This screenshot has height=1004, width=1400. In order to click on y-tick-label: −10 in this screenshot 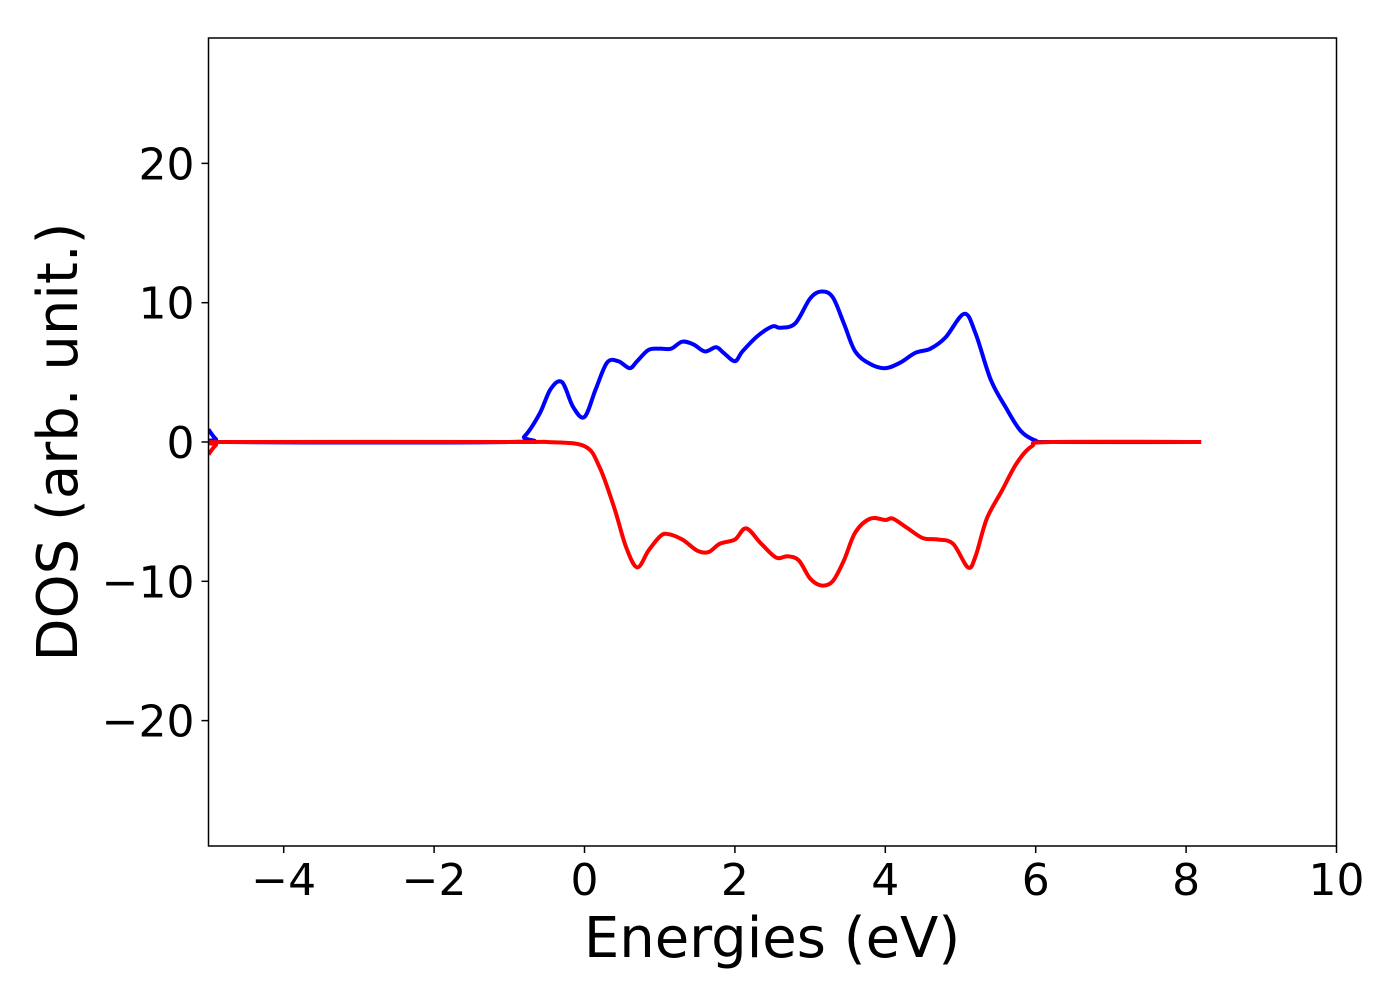, I will do `click(148, 582)`.